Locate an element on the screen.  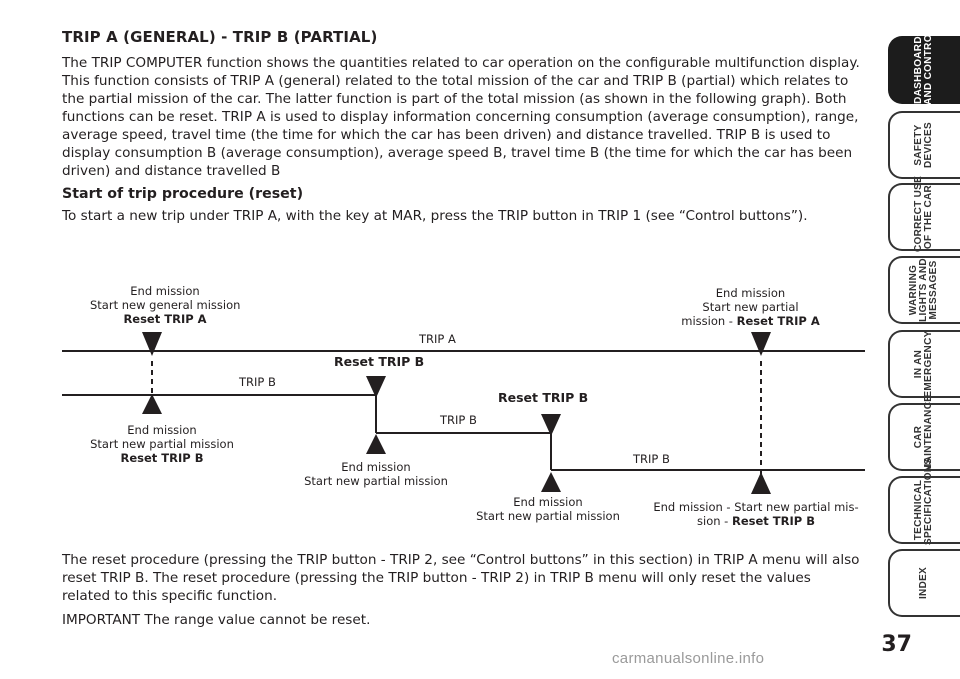
tab-car-maintenance: CAR MAINTENANCE is located at coordinates (924, 433).